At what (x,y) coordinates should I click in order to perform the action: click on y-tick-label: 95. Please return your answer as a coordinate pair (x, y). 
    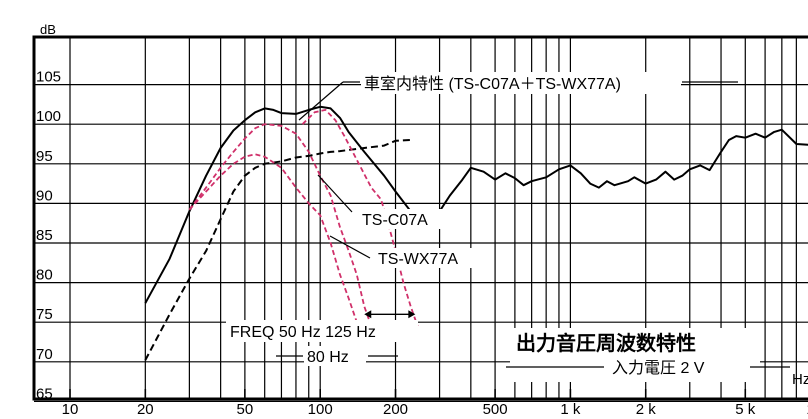
    Looking at the image, I should click on (44, 156).